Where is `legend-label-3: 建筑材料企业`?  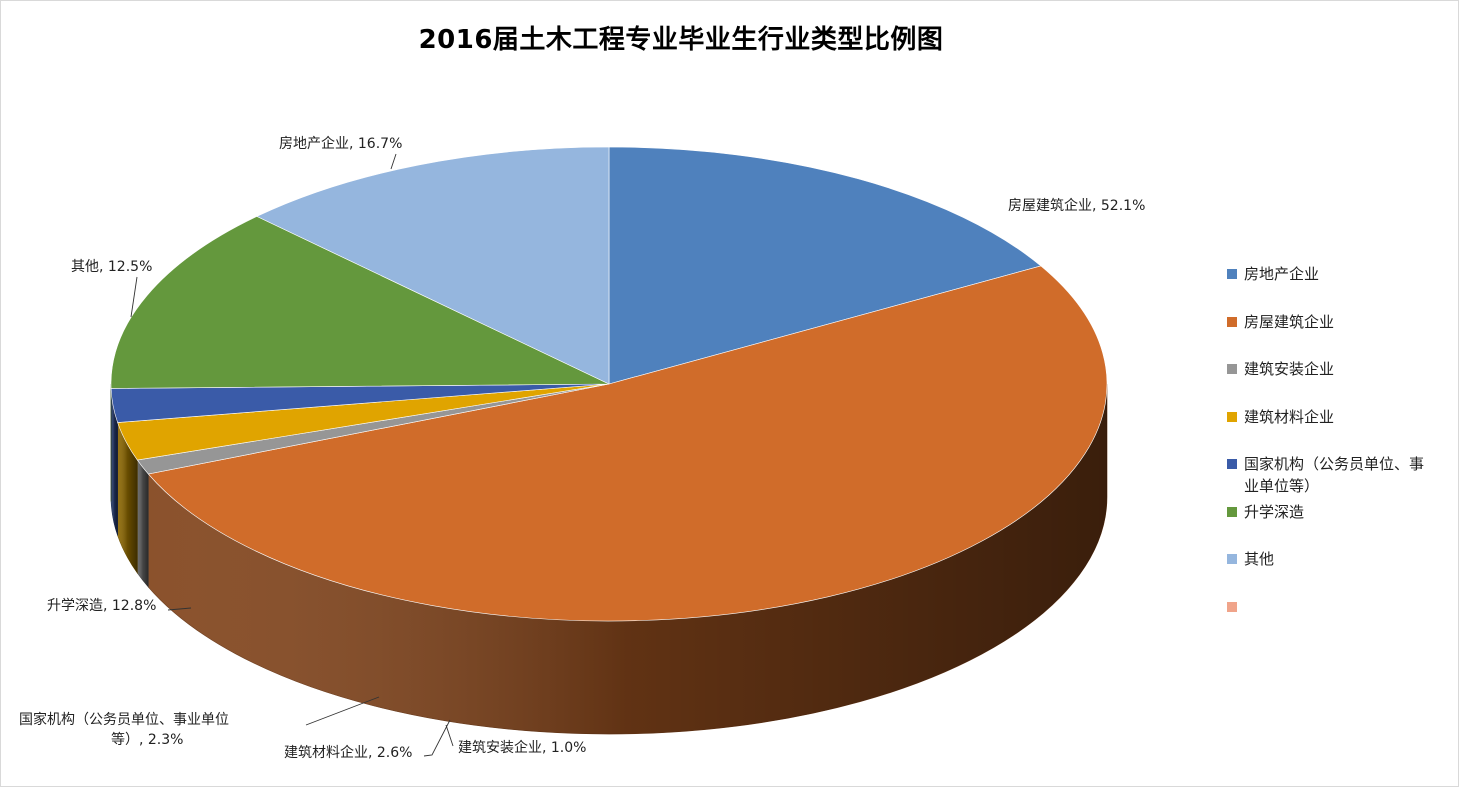
legend-label-3: 建筑材料企业 is located at coordinates (1289, 417).